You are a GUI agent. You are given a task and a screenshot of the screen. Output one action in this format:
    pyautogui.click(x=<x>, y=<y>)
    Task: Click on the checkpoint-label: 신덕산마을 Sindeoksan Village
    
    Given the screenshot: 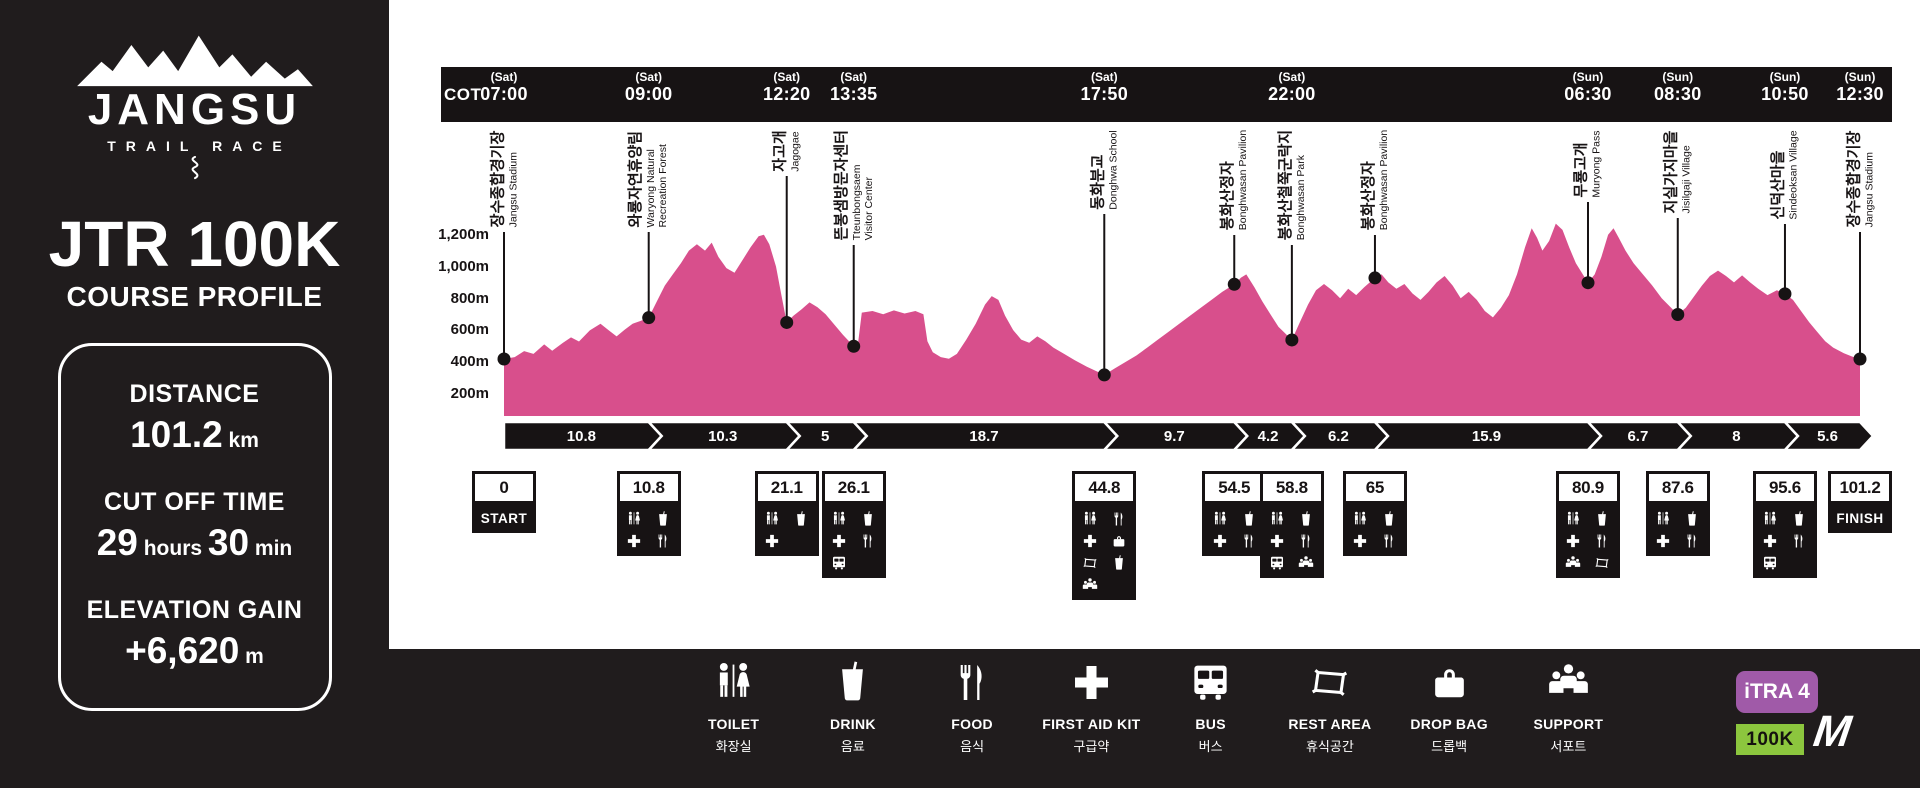 What is the action you would take?
    pyautogui.click(x=1785, y=174)
    